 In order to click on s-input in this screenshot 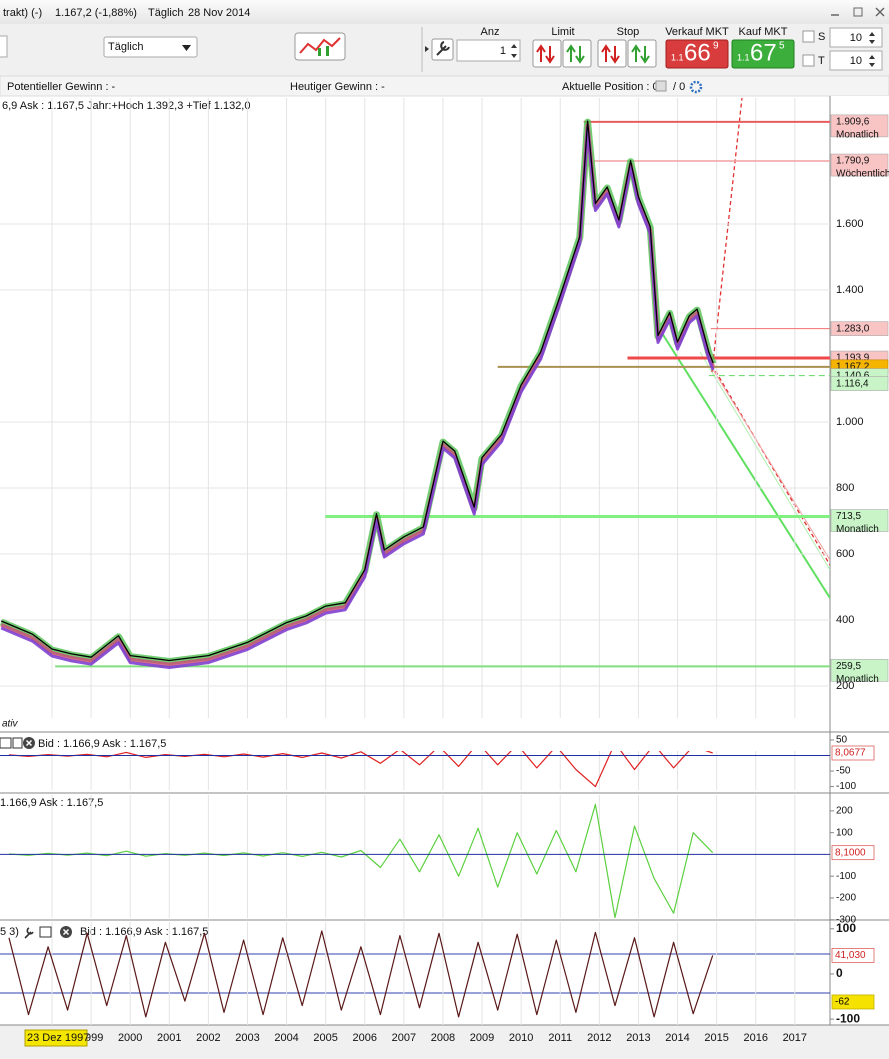, I will do `click(856, 37)`.